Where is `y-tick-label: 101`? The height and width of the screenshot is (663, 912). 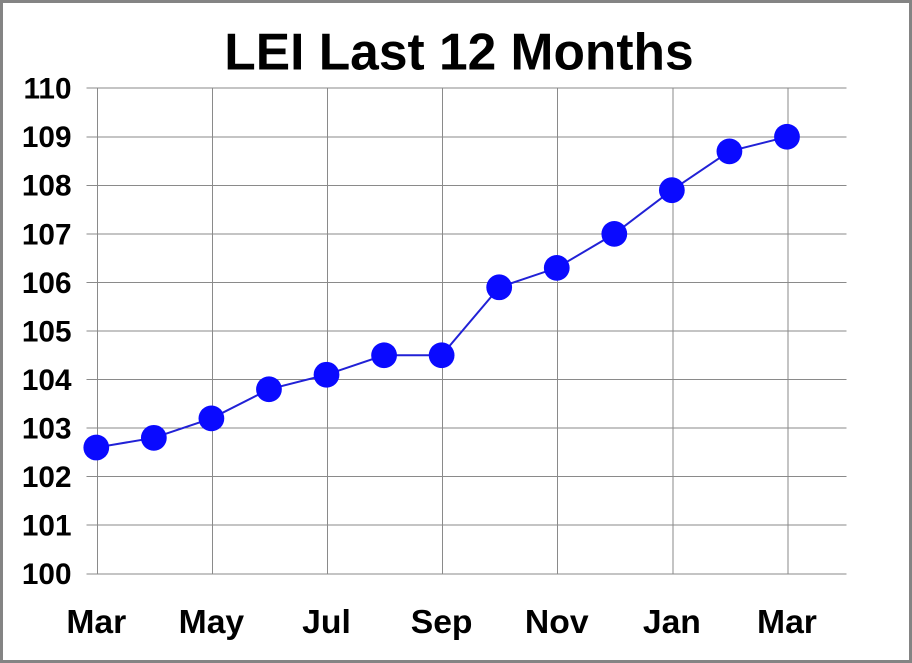
y-tick-label: 101 is located at coordinates (47, 526).